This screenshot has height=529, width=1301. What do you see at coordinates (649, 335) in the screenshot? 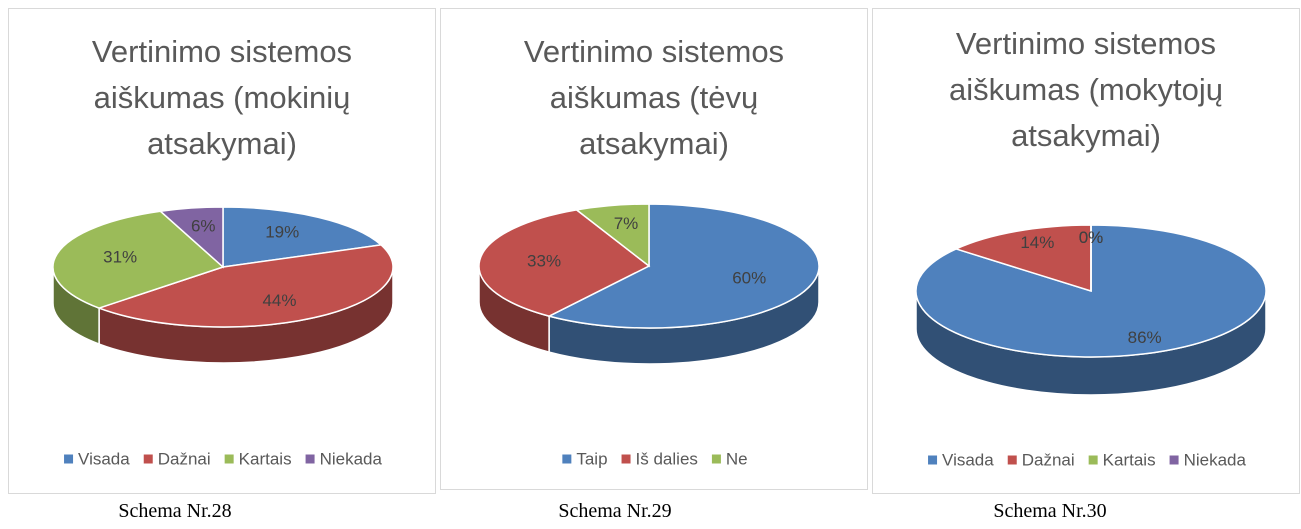
I see `chart: 60% 33% 7% Taip Iš dalies Ne` at bounding box center [649, 335].